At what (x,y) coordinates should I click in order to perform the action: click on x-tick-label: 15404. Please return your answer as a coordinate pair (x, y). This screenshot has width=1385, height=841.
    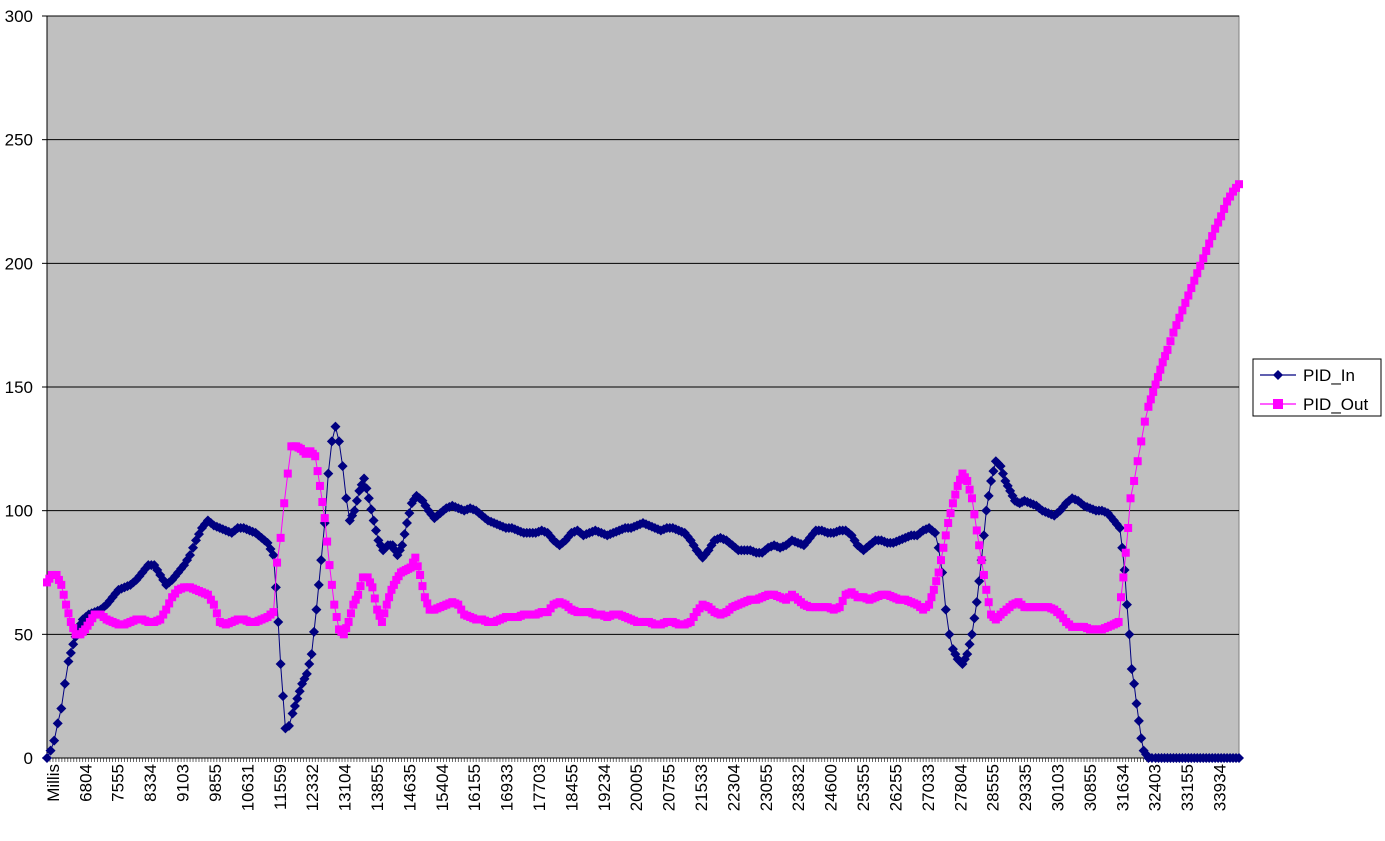
    Looking at the image, I should click on (442, 787).